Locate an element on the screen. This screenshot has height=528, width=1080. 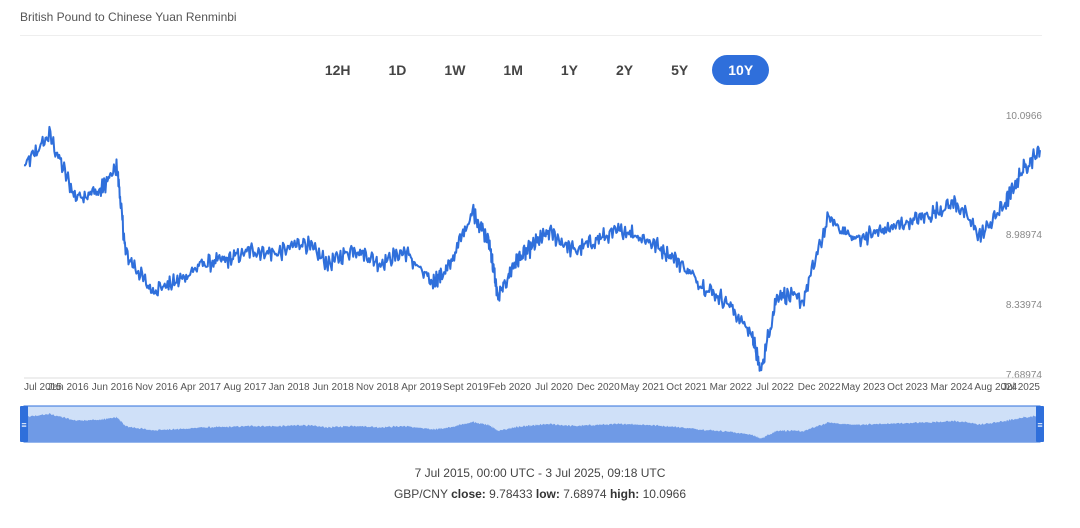
x-tick-label-14: May 2021 is located at coordinates (642, 387).